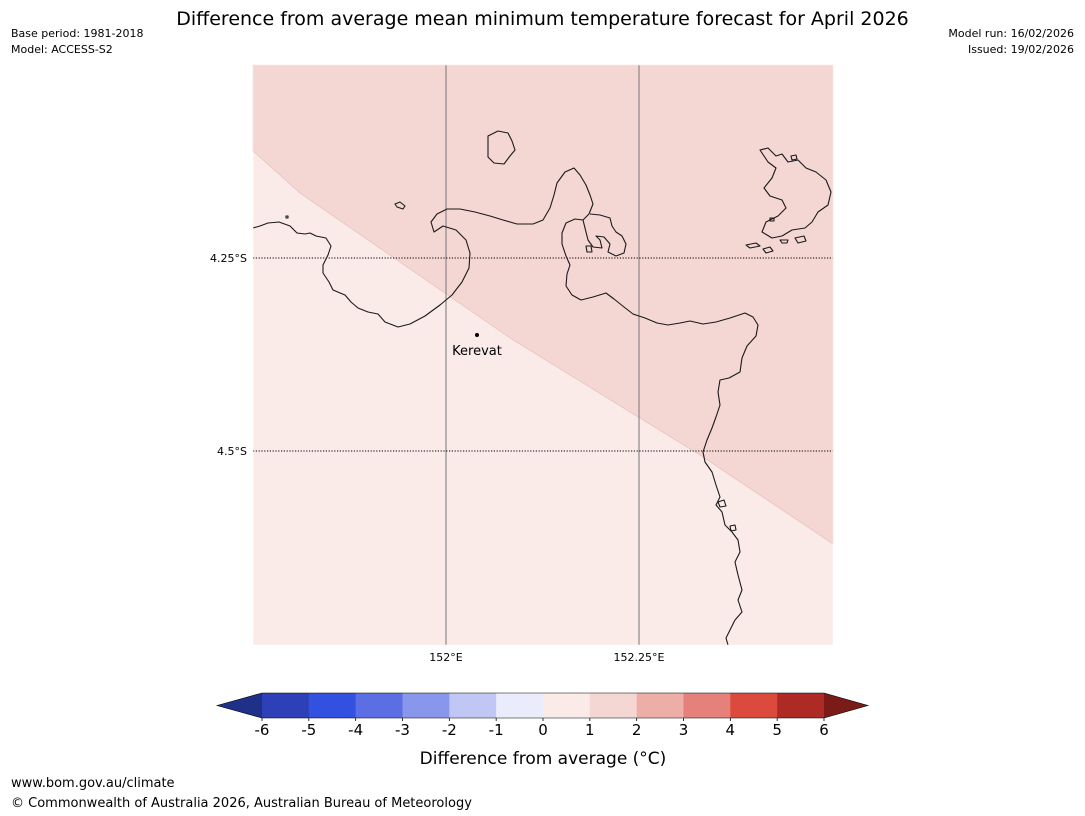 This screenshot has height=816, width=1085. I want to click on colorbar-tick-label: 1, so click(590, 730).